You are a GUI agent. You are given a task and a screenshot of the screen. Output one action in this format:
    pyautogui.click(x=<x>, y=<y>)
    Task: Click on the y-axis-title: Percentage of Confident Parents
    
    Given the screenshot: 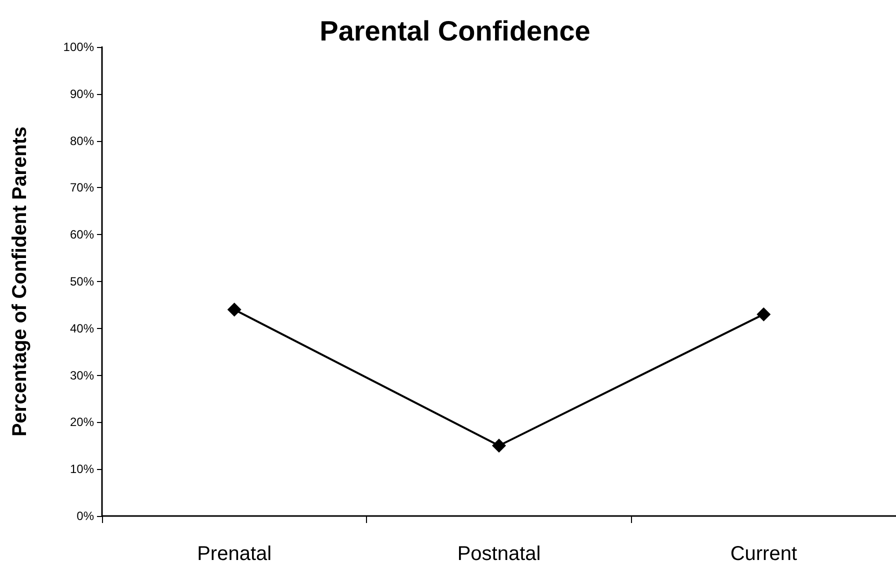 What is the action you would take?
    pyautogui.click(x=20, y=281)
    